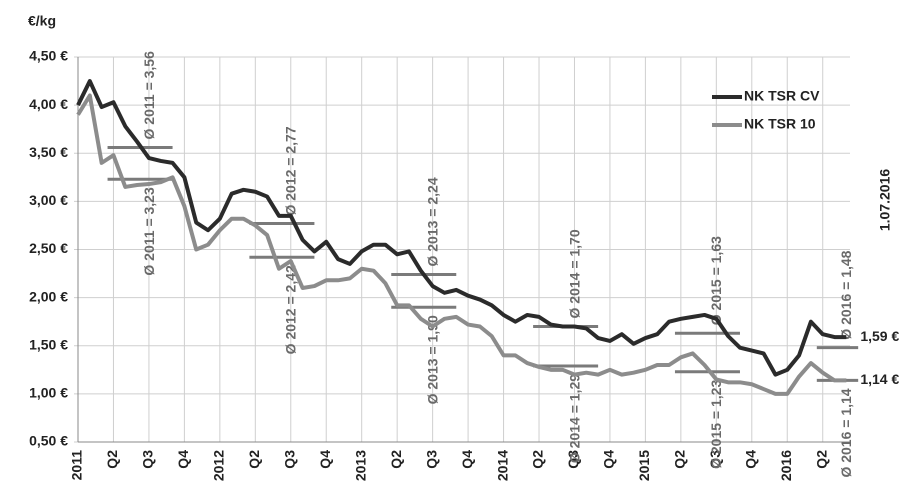 Image resolution: width=914 pixels, height=501 pixels. Describe the element at coordinates (48, 200) in the screenshot. I see `y-tick-label: 3,00 €` at that location.